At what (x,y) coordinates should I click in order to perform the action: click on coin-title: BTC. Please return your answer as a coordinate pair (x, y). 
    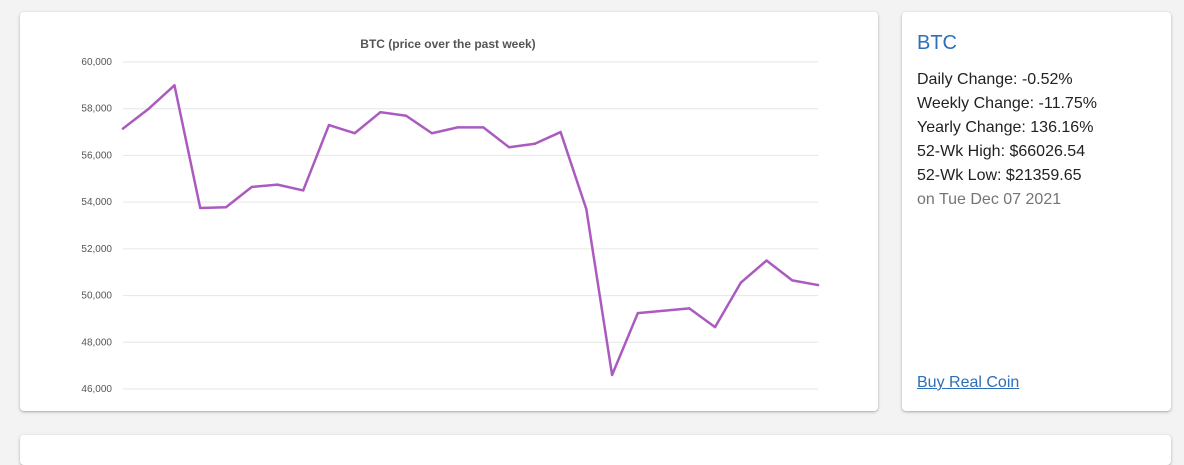
    Looking at the image, I should click on (937, 43).